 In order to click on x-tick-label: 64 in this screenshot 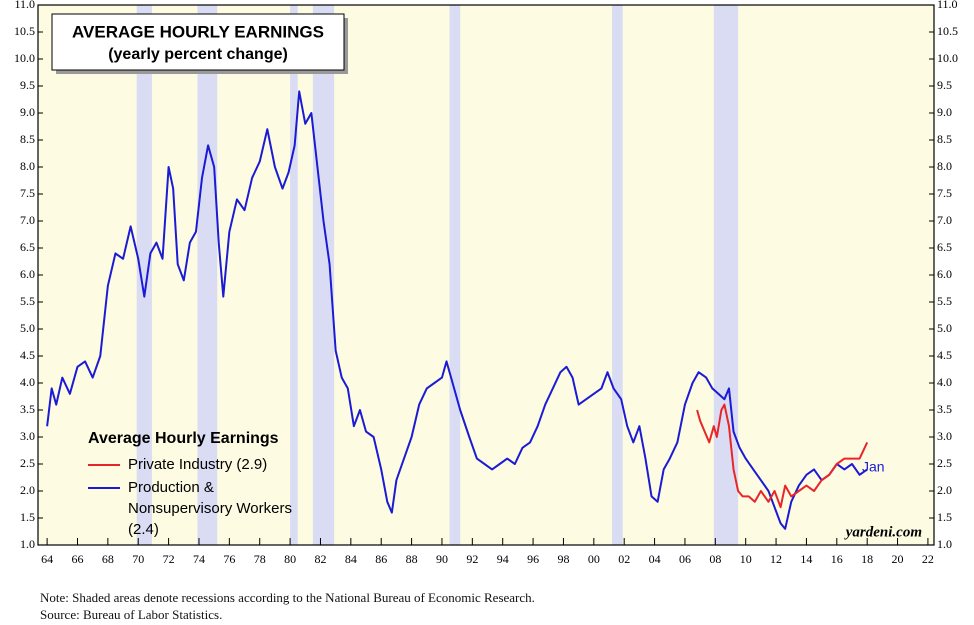, I will do `click(47, 559)`.